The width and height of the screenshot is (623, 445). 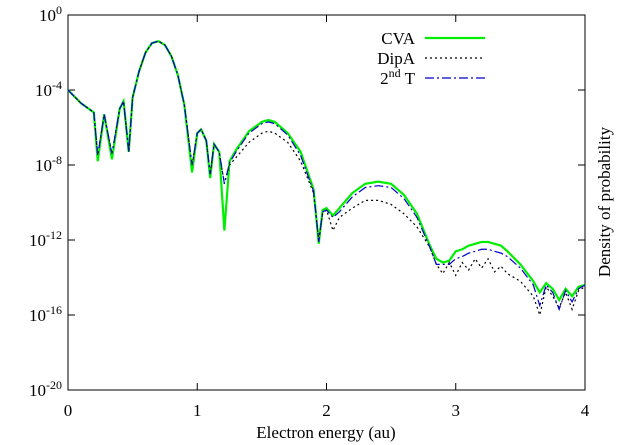 I want to click on y-tick-label: 10⁻⁸, so click(x=48, y=164).